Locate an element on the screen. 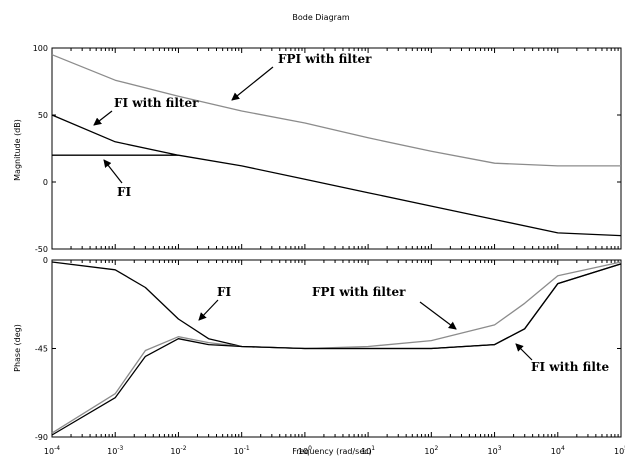 The image size is (625, 462). x-tick-label: 10⁴ is located at coordinates (558, 450).